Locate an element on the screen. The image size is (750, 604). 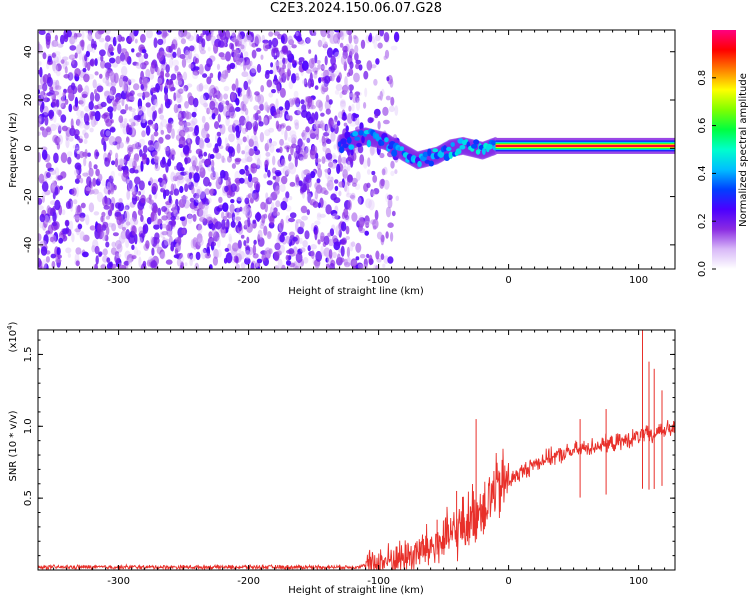
snr-x-axis-label: Height of straight line (km) is located at coordinates (356, 590).